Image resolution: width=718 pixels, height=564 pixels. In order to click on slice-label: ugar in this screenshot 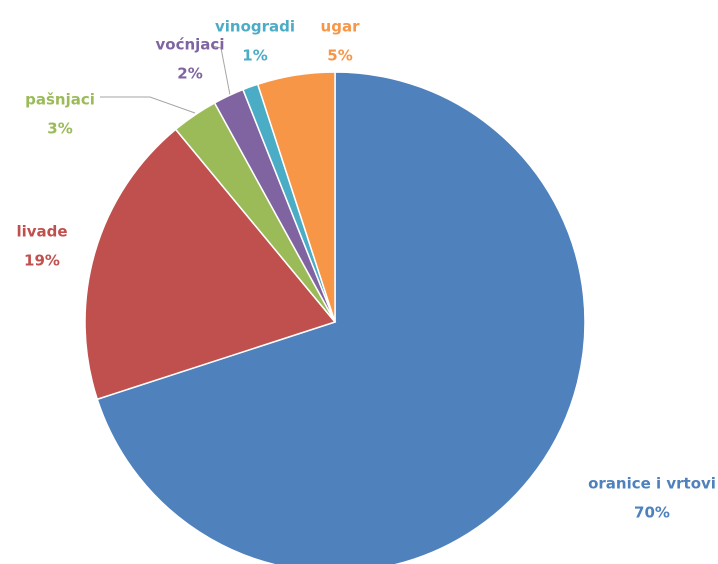, I will do `click(341, 27)`.